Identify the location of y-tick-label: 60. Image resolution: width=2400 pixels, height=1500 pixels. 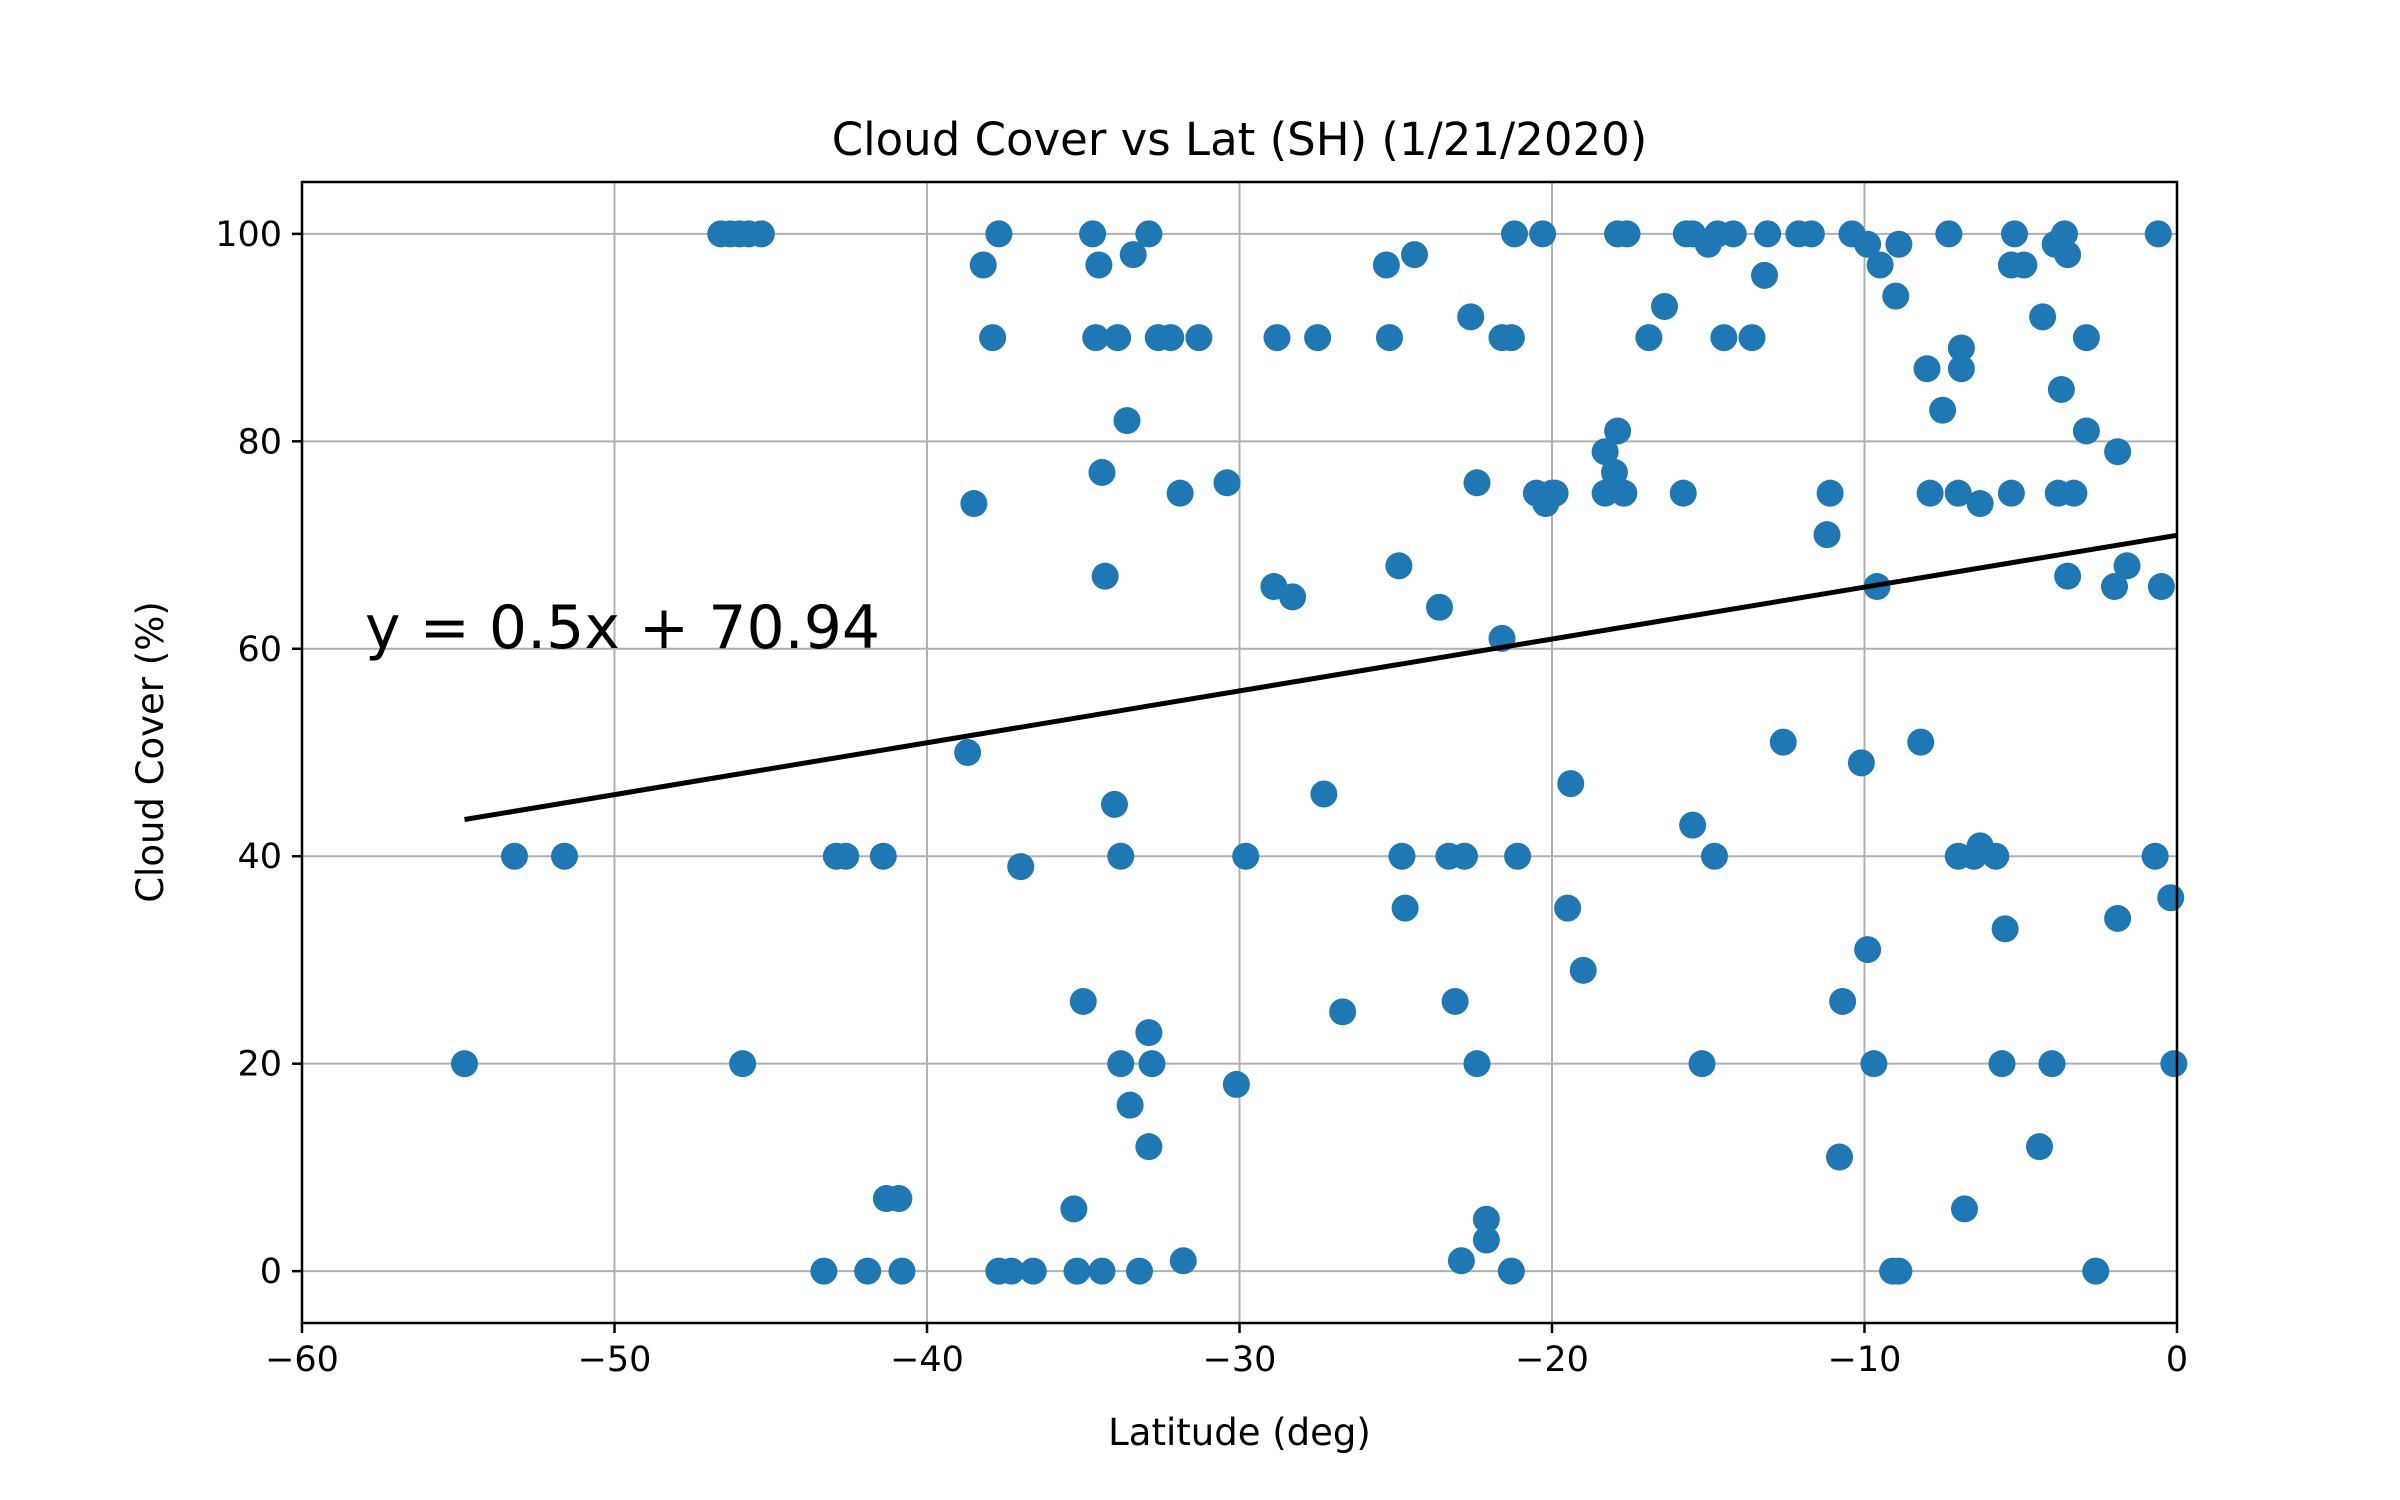
(259, 650).